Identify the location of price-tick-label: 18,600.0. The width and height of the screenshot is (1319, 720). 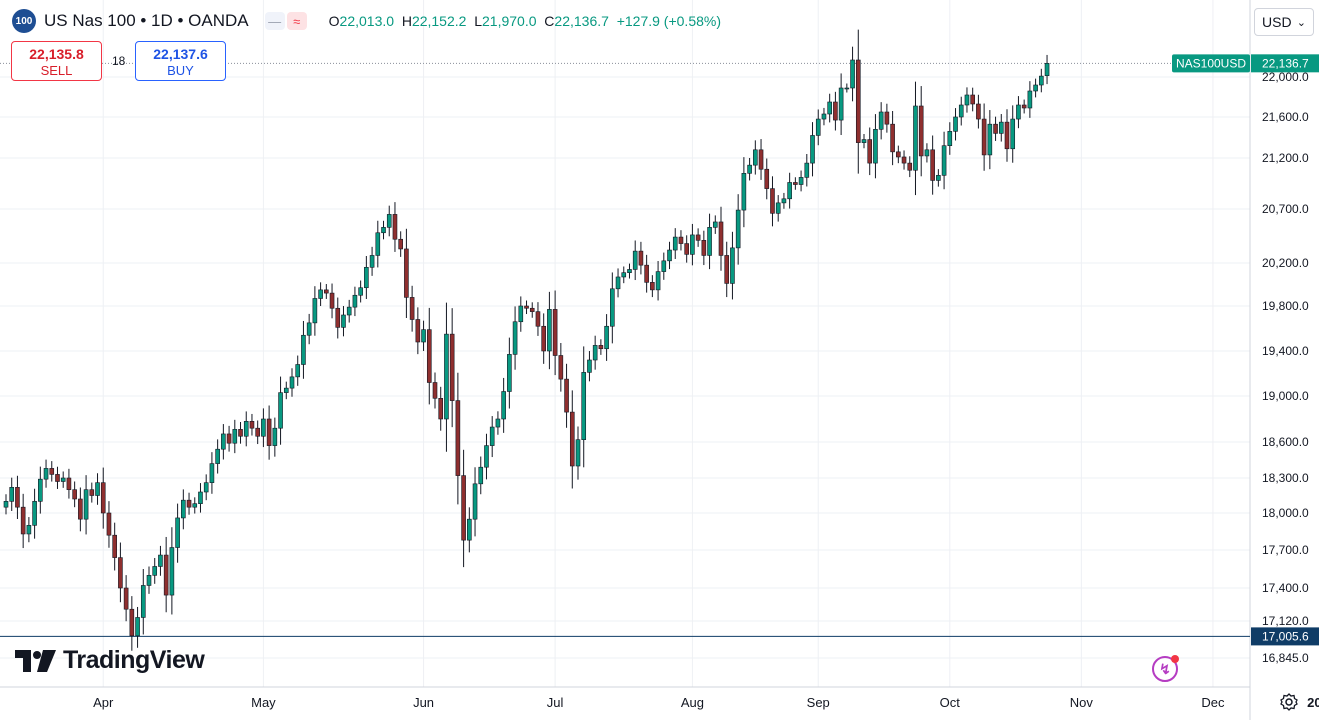
(1285, 442).